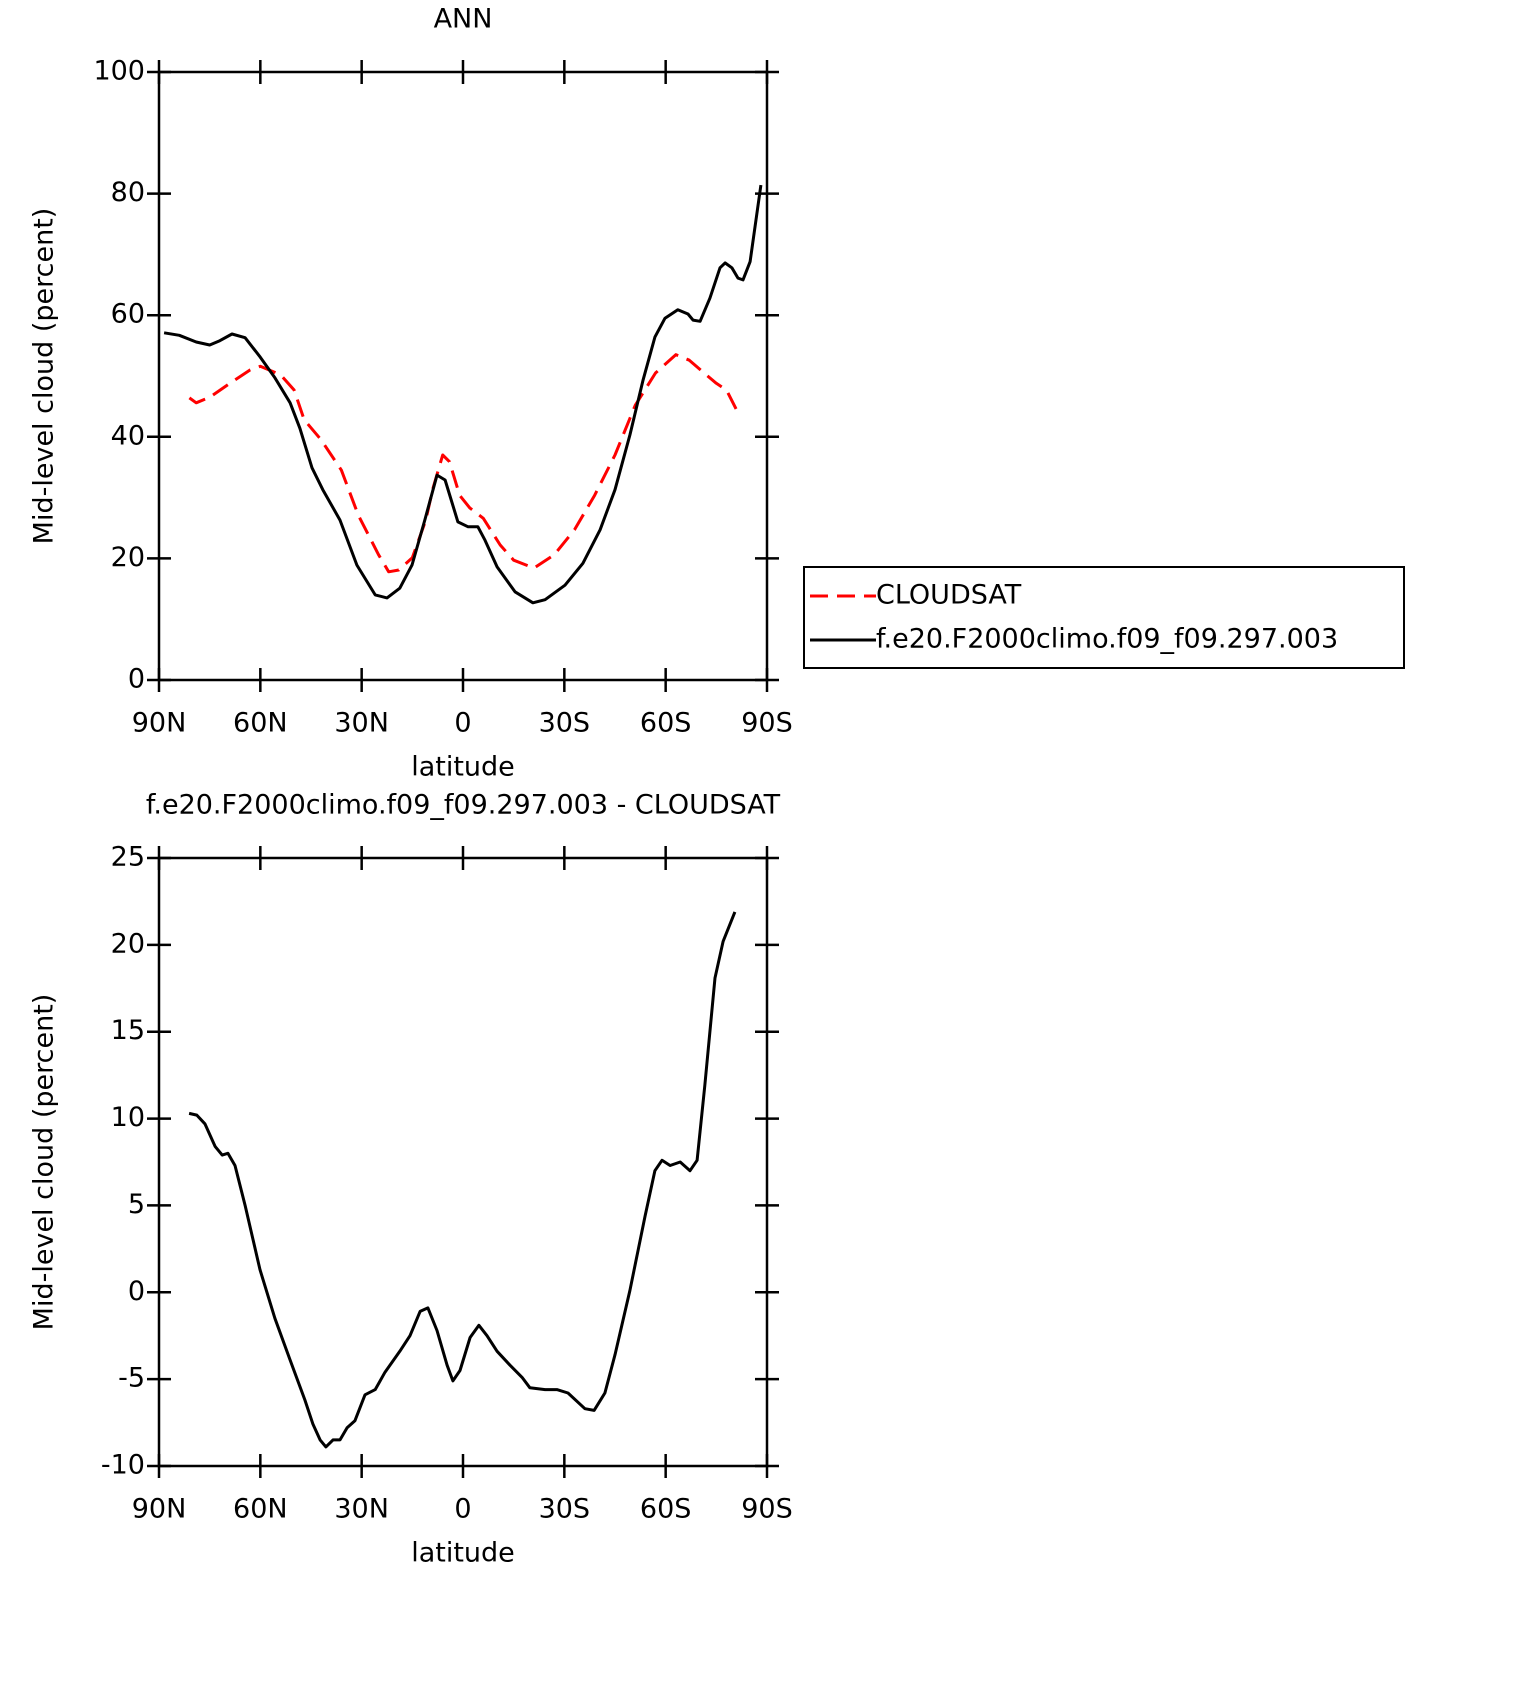 This screenshot has width=1513, height=1682. What do you see at coordinates (131, 1378) in the screenshot?
I see `y-tick-label: -5` at bounding box center [131, 1378].